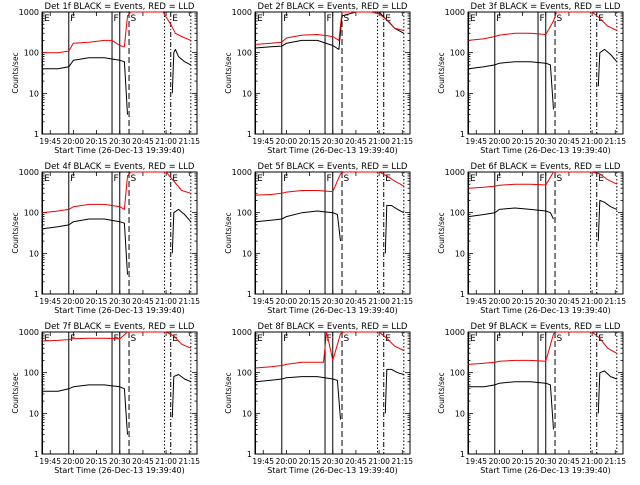  Describe the element at coordinates (120, 327) in the screenshot. I see `chart-title: Det 7f BLACK = Events, RED = LLD` at that location.